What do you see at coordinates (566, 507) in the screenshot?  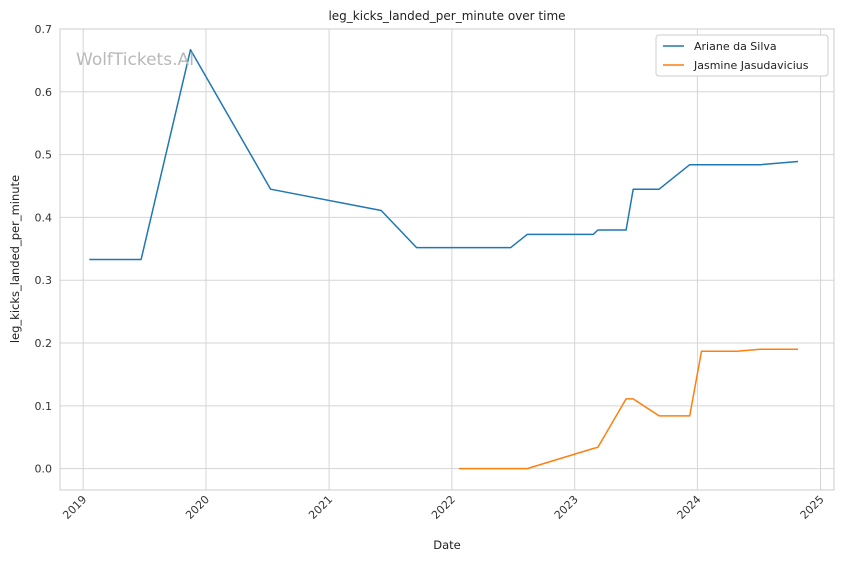 I see `x-tick-label: 2023` at bounding box center [566, 507].